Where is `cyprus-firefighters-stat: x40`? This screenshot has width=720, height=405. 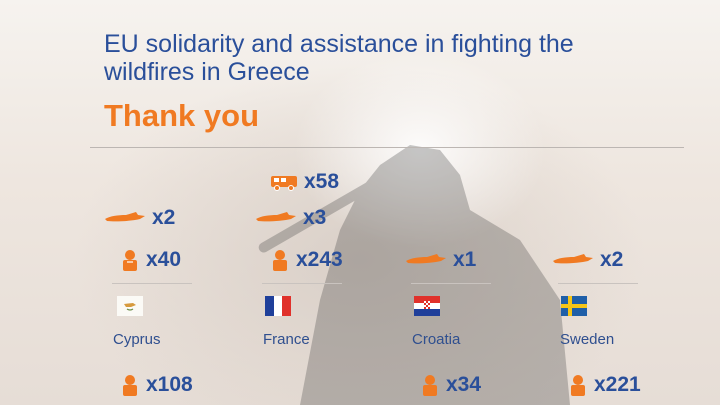
cyprus-firefighters-stat: x40 is located at coordinates (150, 260).